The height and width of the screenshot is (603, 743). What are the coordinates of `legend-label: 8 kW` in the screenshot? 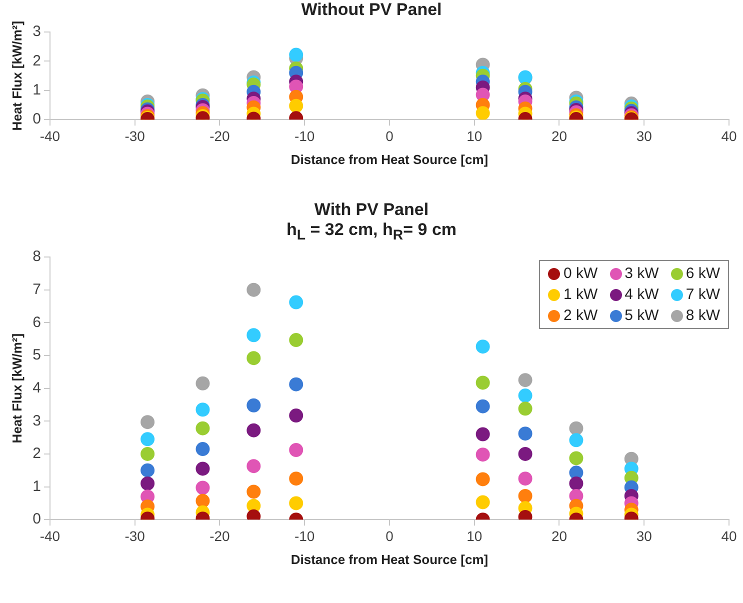 It's located at (703, 315).